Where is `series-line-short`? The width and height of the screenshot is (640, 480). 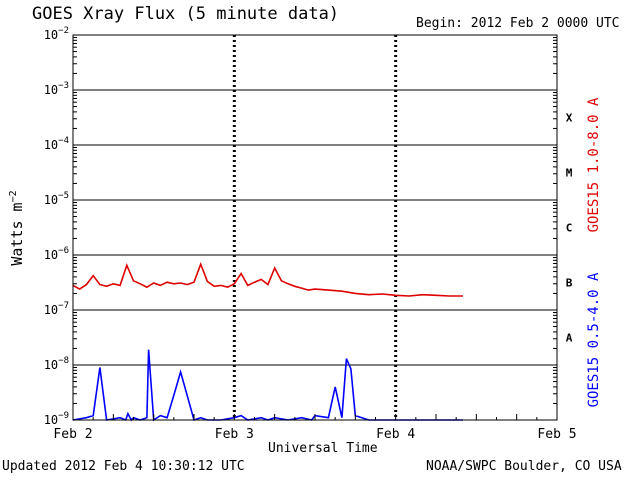
series-line-short is located at coordinates (267, 385).